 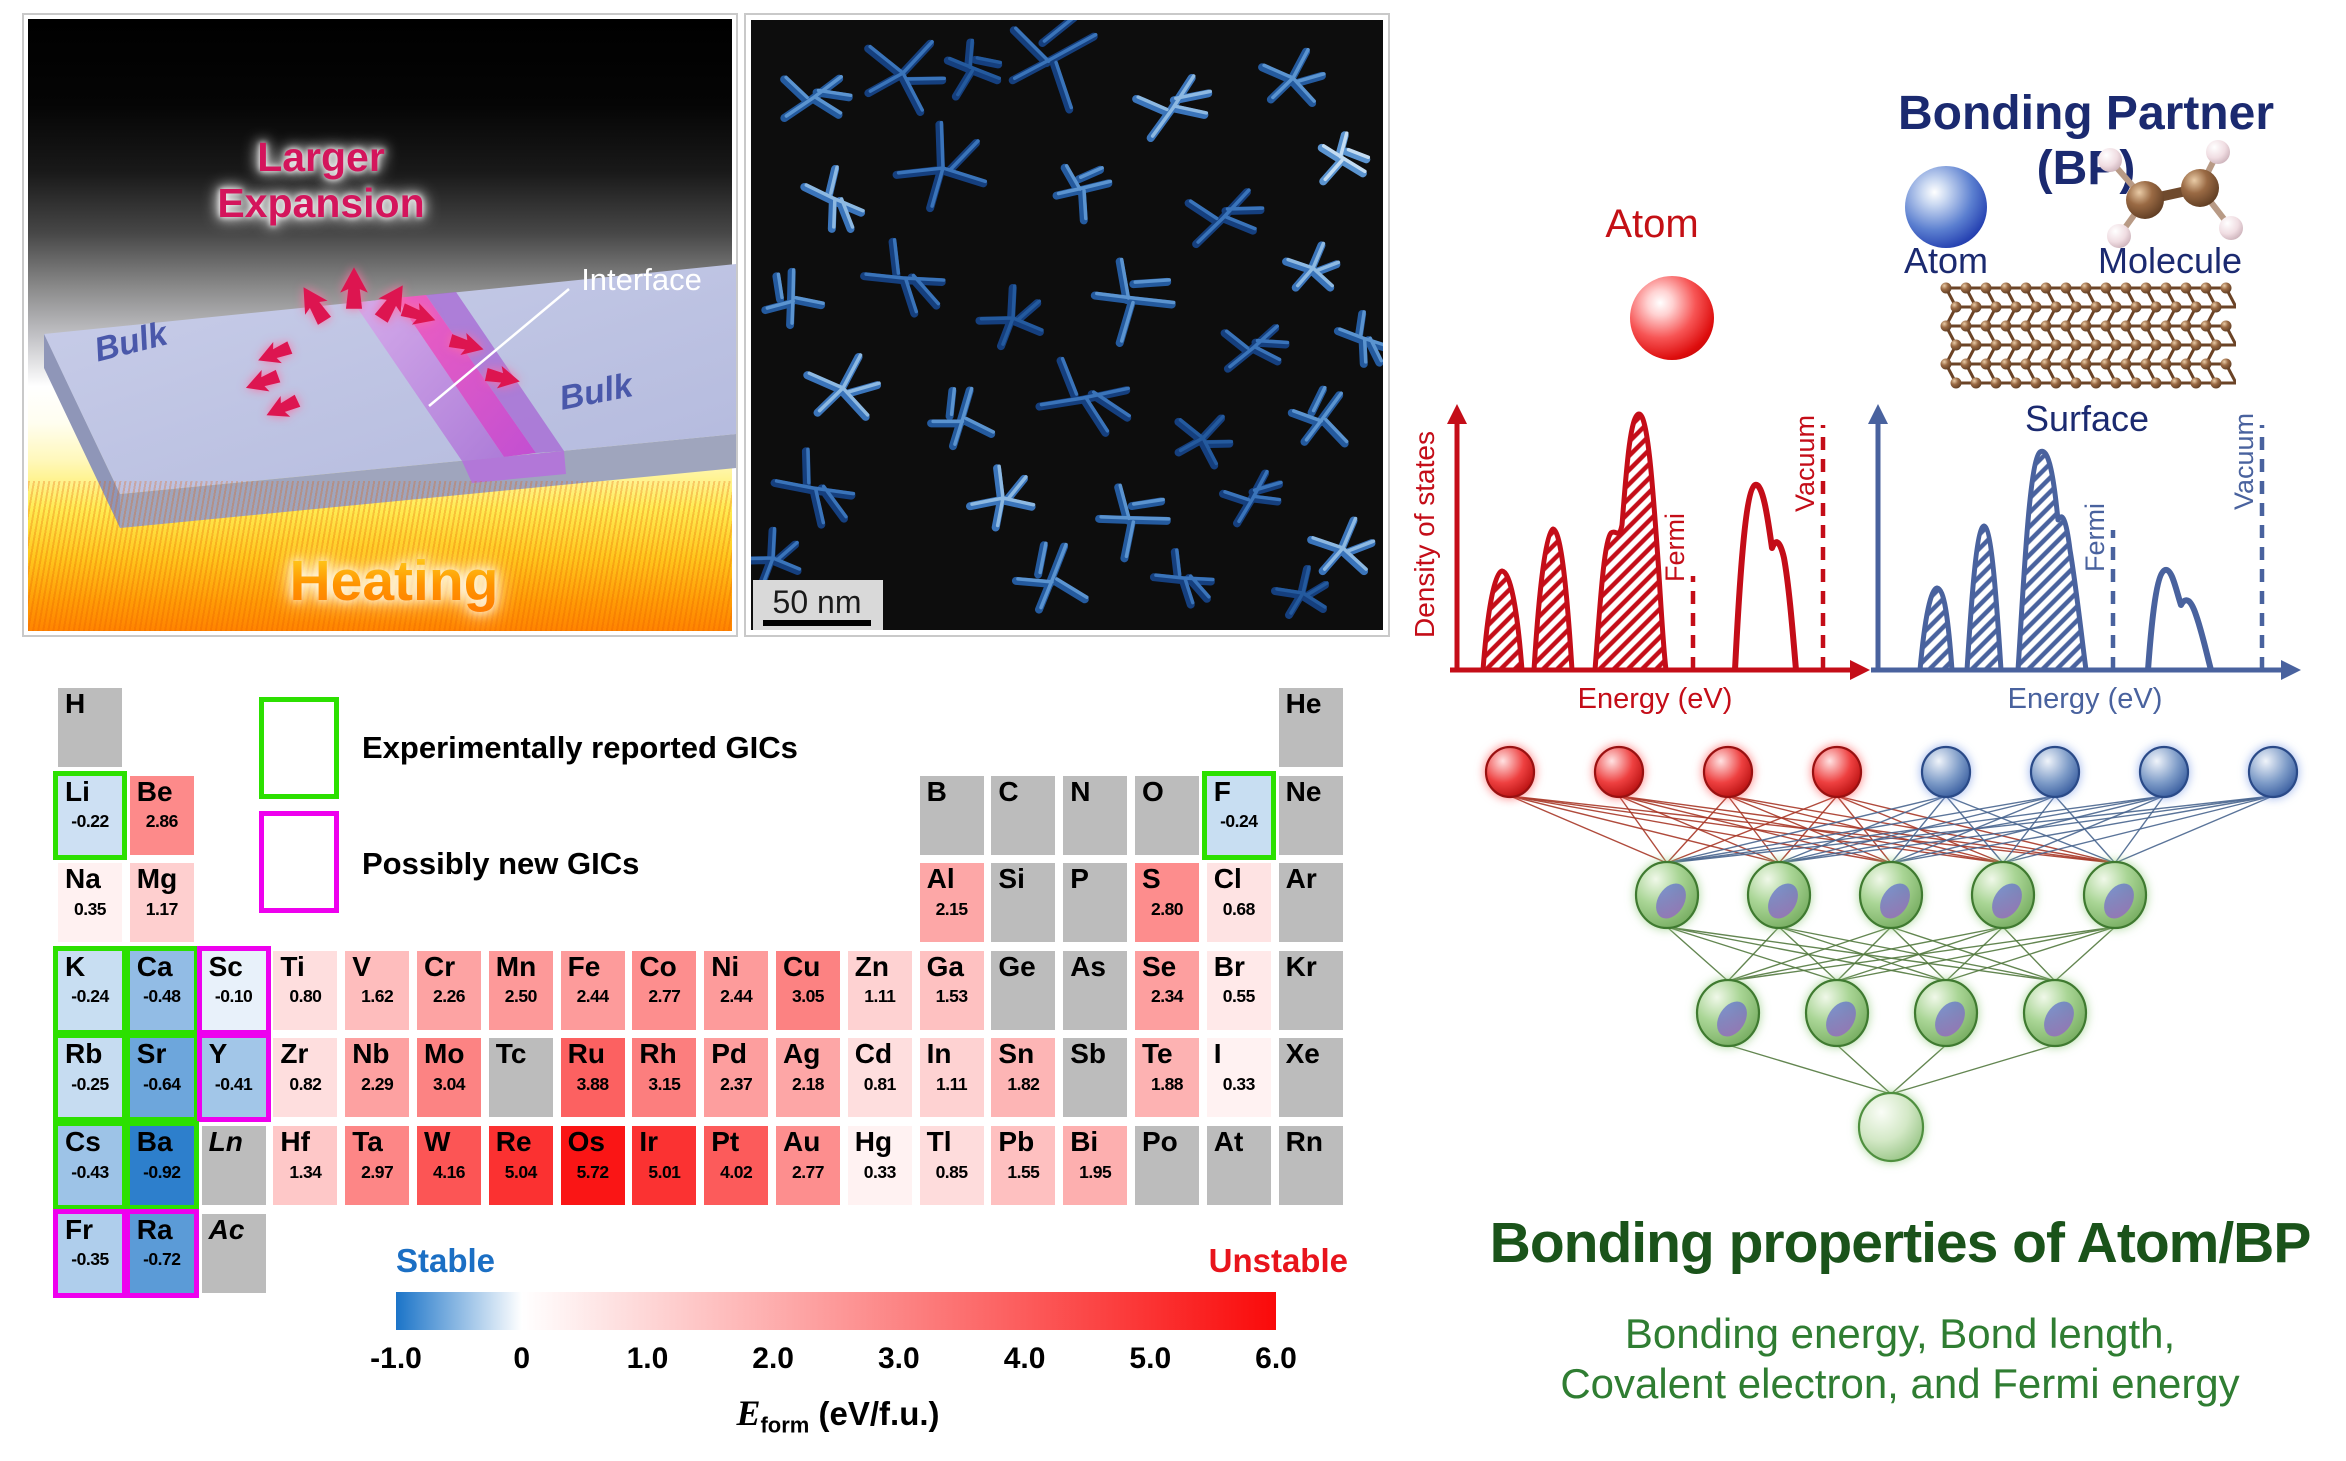 I want to click on element-symbol: Tc, so click(x=511, y=1054).